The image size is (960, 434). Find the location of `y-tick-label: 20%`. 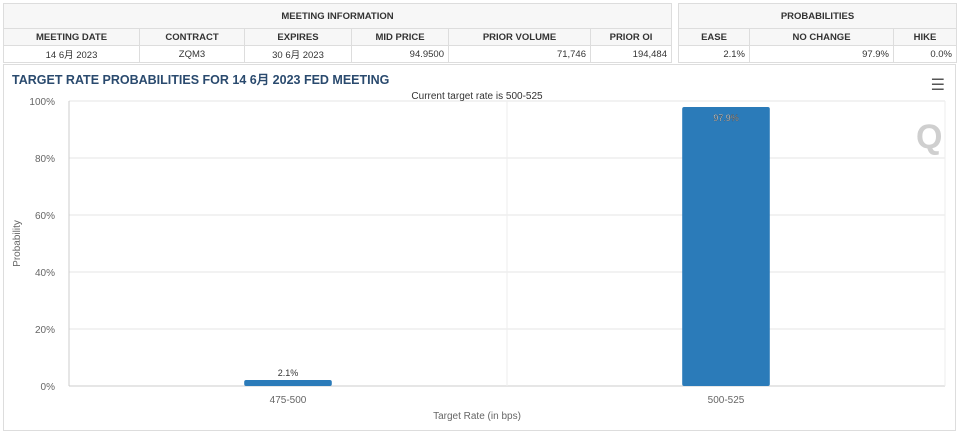

y-tick-label: 20% is located at coordinates (45, 330).